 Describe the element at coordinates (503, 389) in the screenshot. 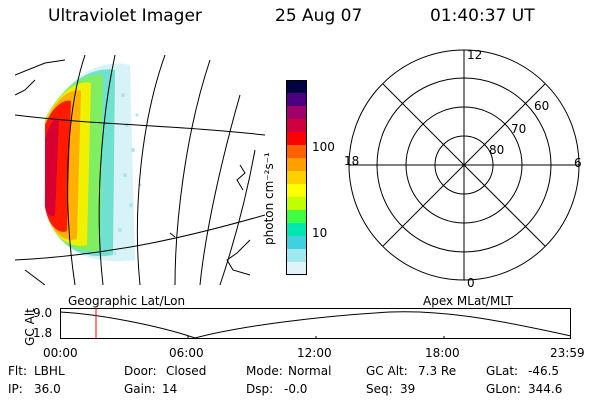

I see `glon-label: GLon:` at that location.